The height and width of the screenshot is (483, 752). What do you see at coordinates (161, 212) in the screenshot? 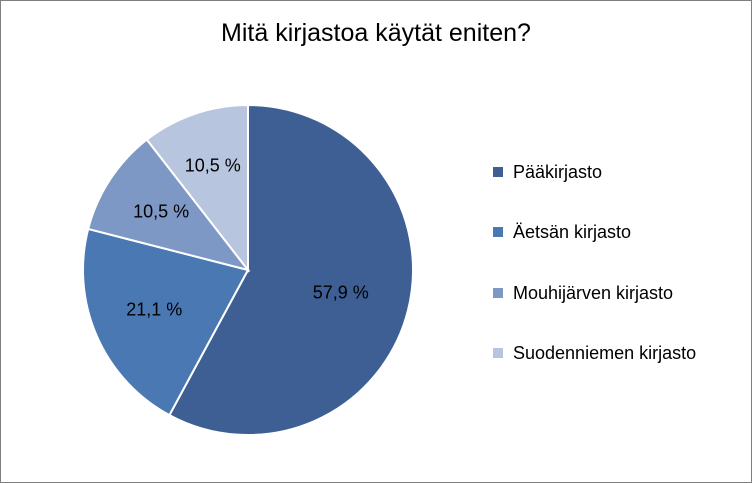
I see `data-label-mouhijarven-kirjasto: 10,5 %` at bounding box center [161, 212].